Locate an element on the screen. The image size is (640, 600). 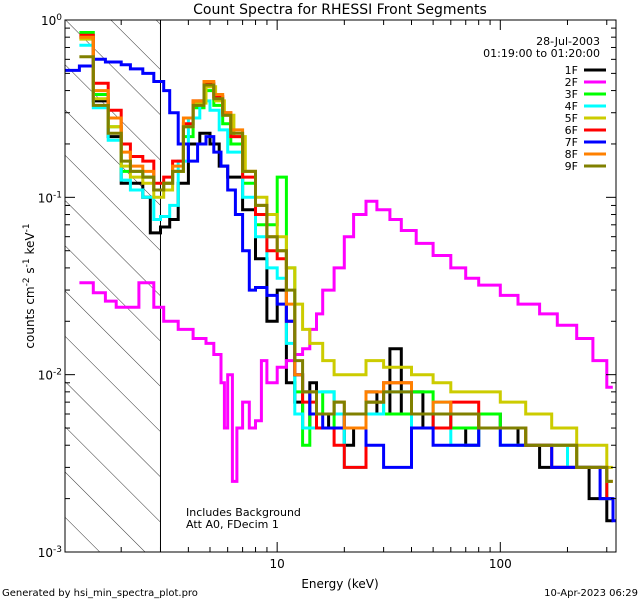
y-tick-label: 10⁻¹ is located at coordinates (50, 197).